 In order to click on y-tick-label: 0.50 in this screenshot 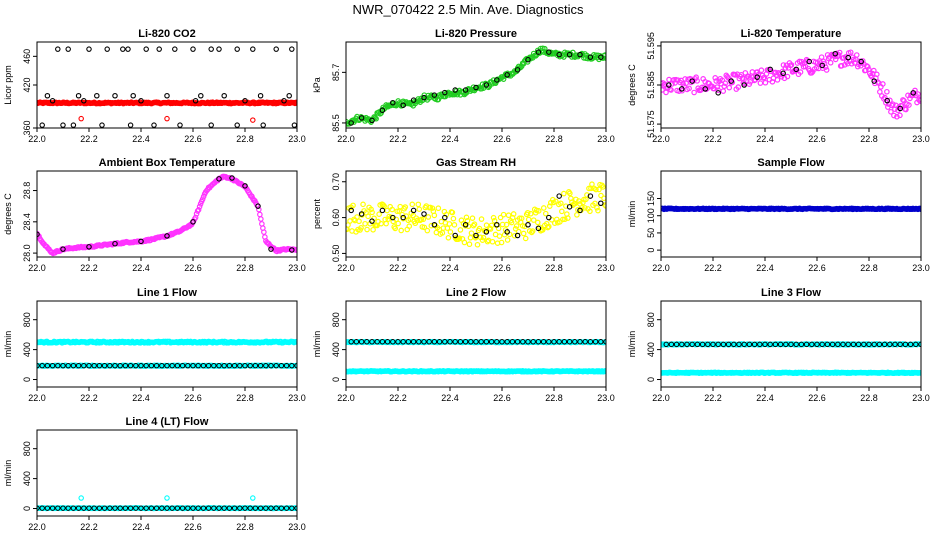, I will do `click(336, 254)`.